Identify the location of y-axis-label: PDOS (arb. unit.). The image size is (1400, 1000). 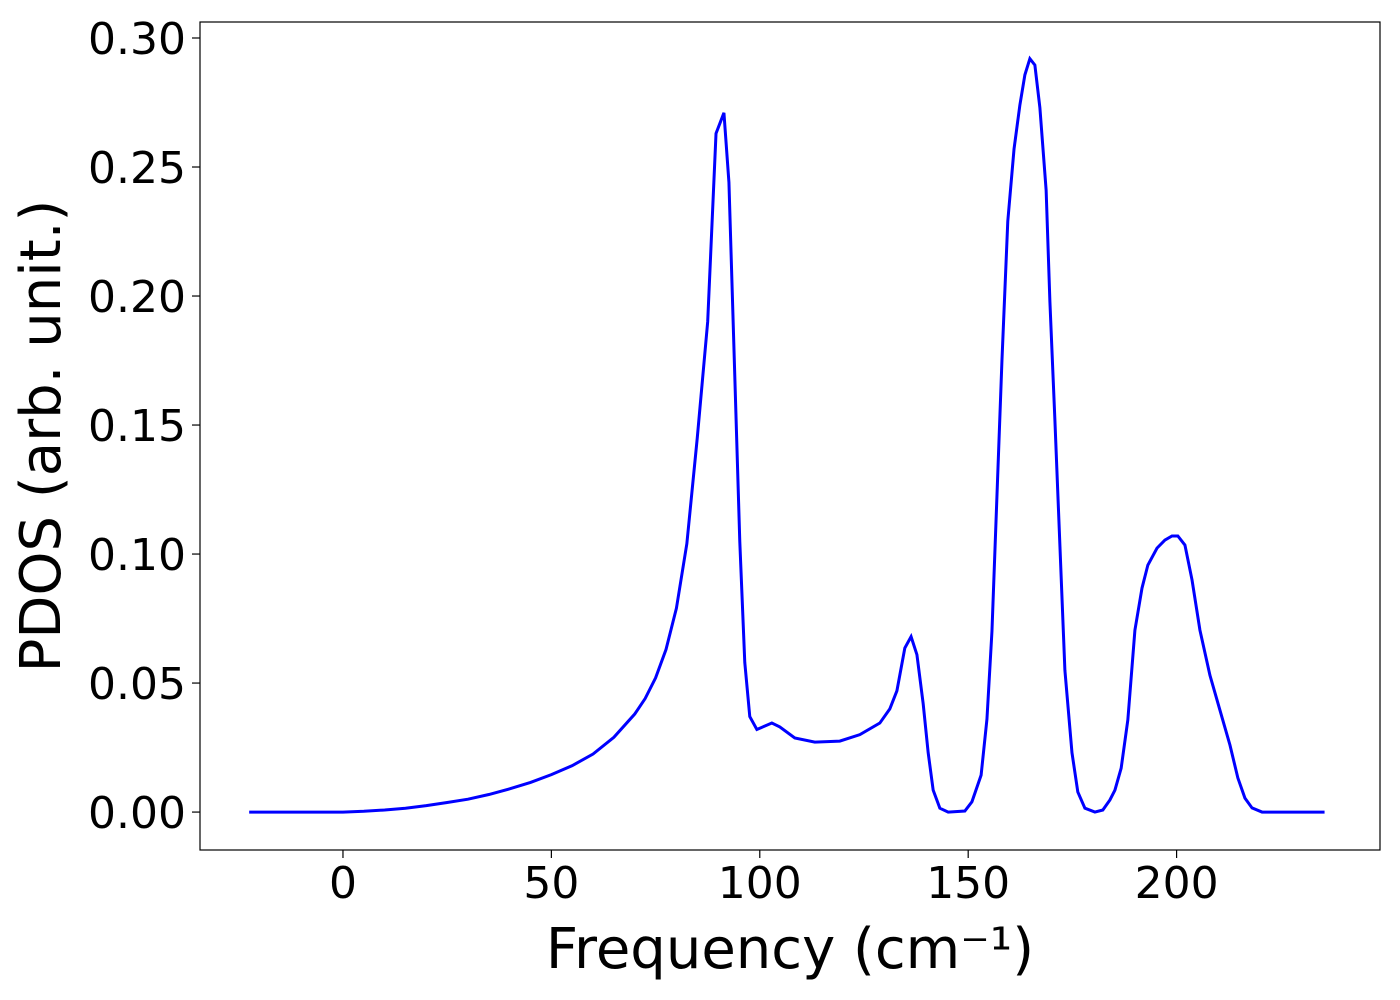
(41, 436).